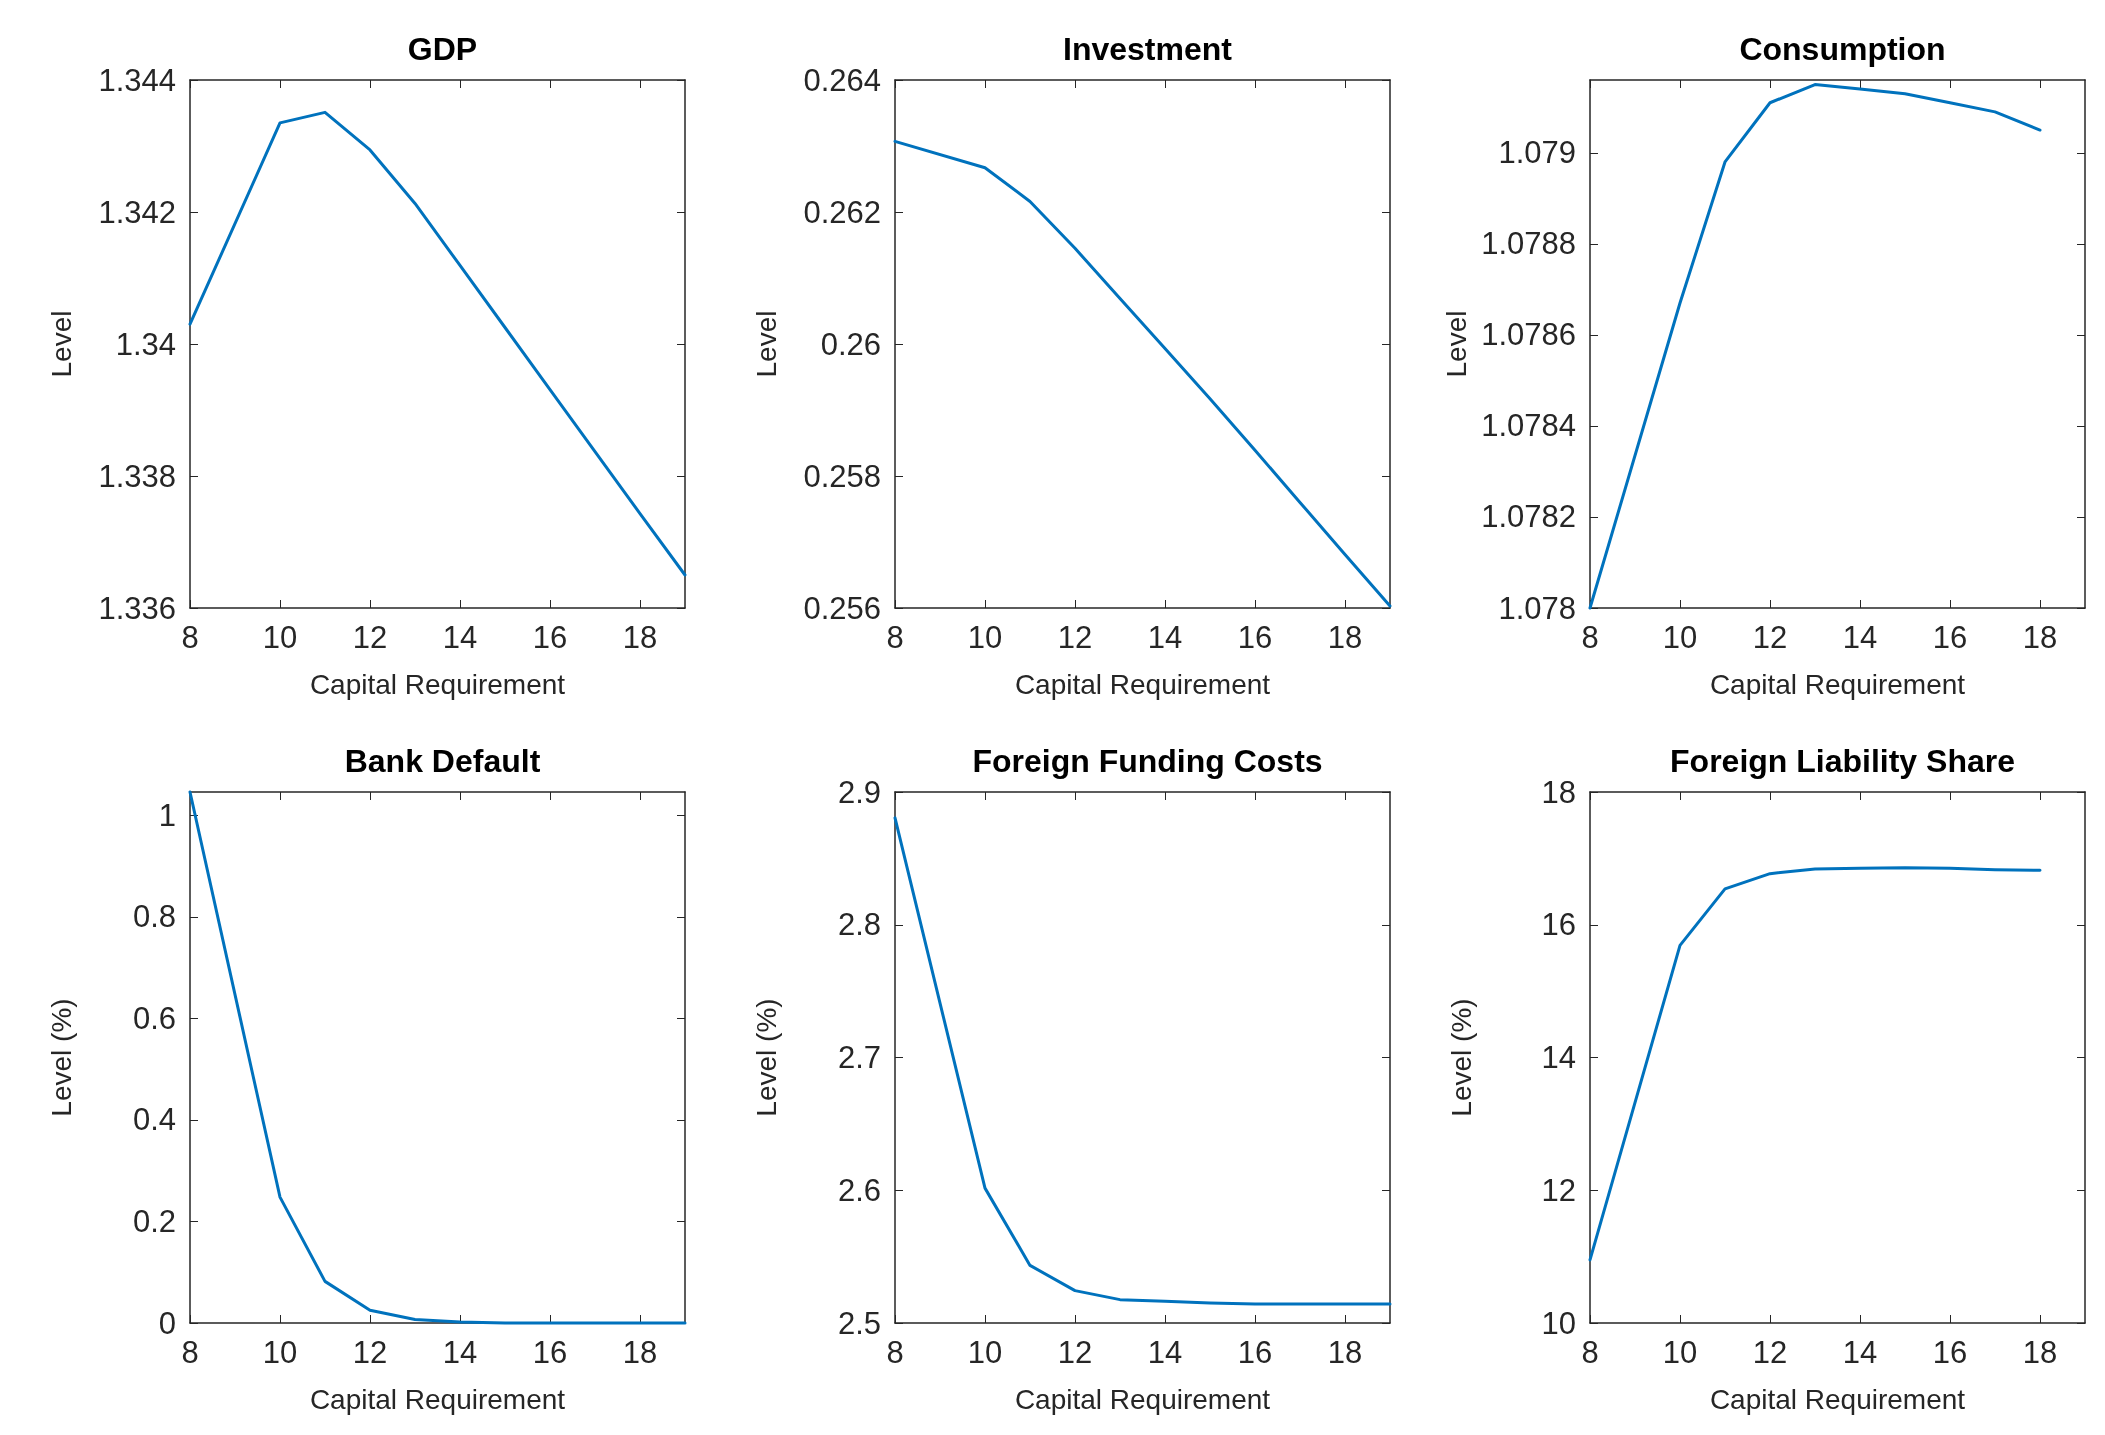 The image size is (2105, 1435). What do you see at coordinates (859, 1190) in the screenshot?
I see `y-tick-label: 2.6` at bounding box center [859, 1190].